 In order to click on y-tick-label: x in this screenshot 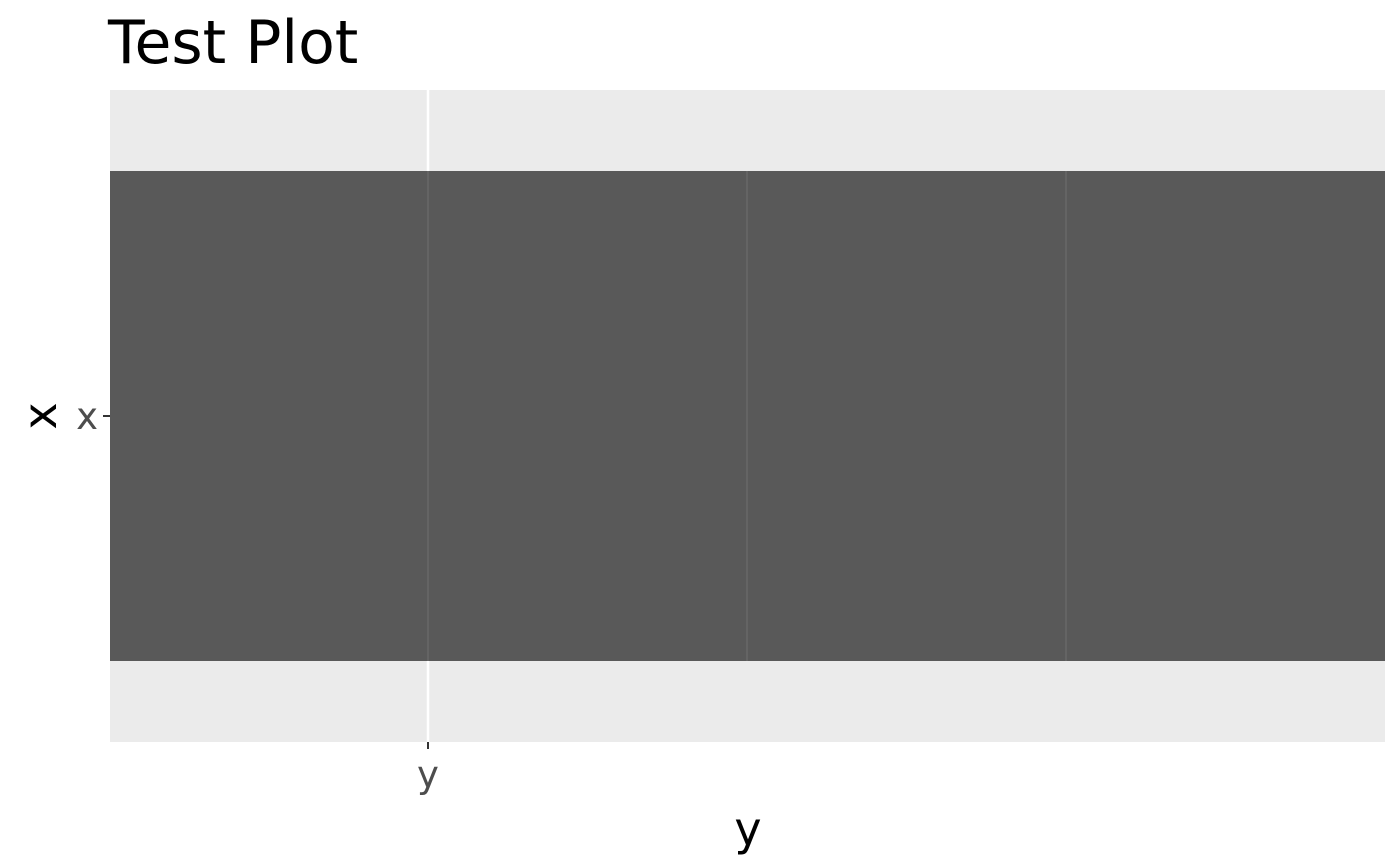, I will do `click(87, 416)`.